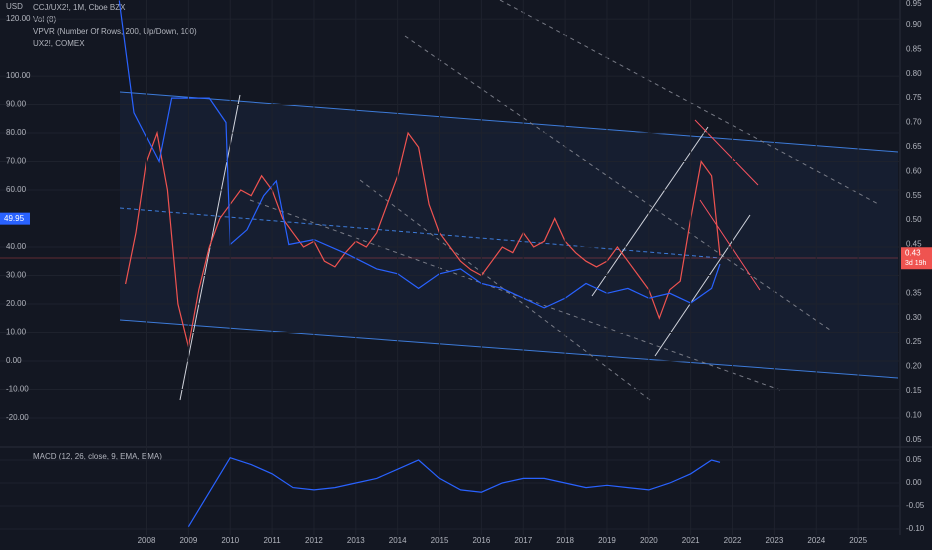  I want to click on y-tick-label: 0.05, so click(914, 459).